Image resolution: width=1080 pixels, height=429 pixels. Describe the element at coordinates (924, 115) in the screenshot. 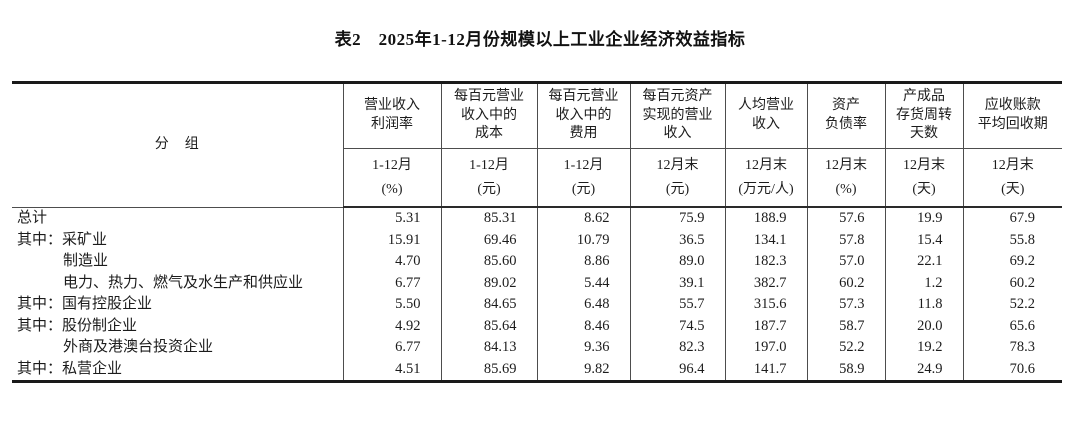

I see `col-header-inventory-turnover: 产成品 存货周转 天数` at that location.